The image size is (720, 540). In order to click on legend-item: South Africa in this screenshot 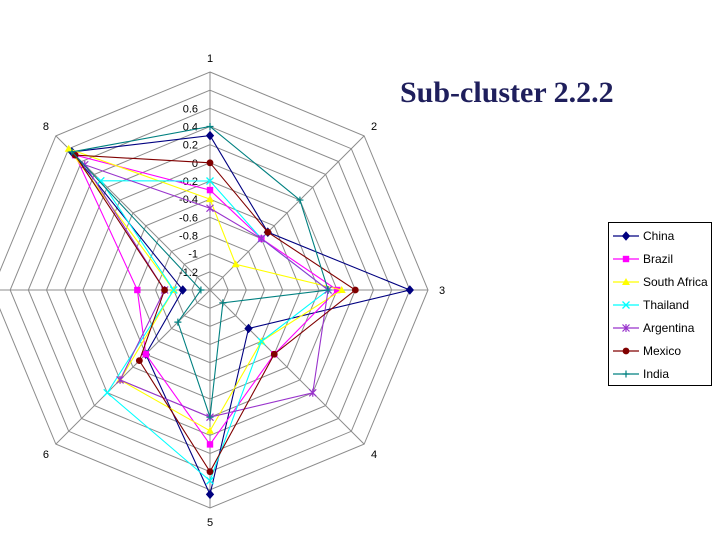, I will do `click(661, 282)`.